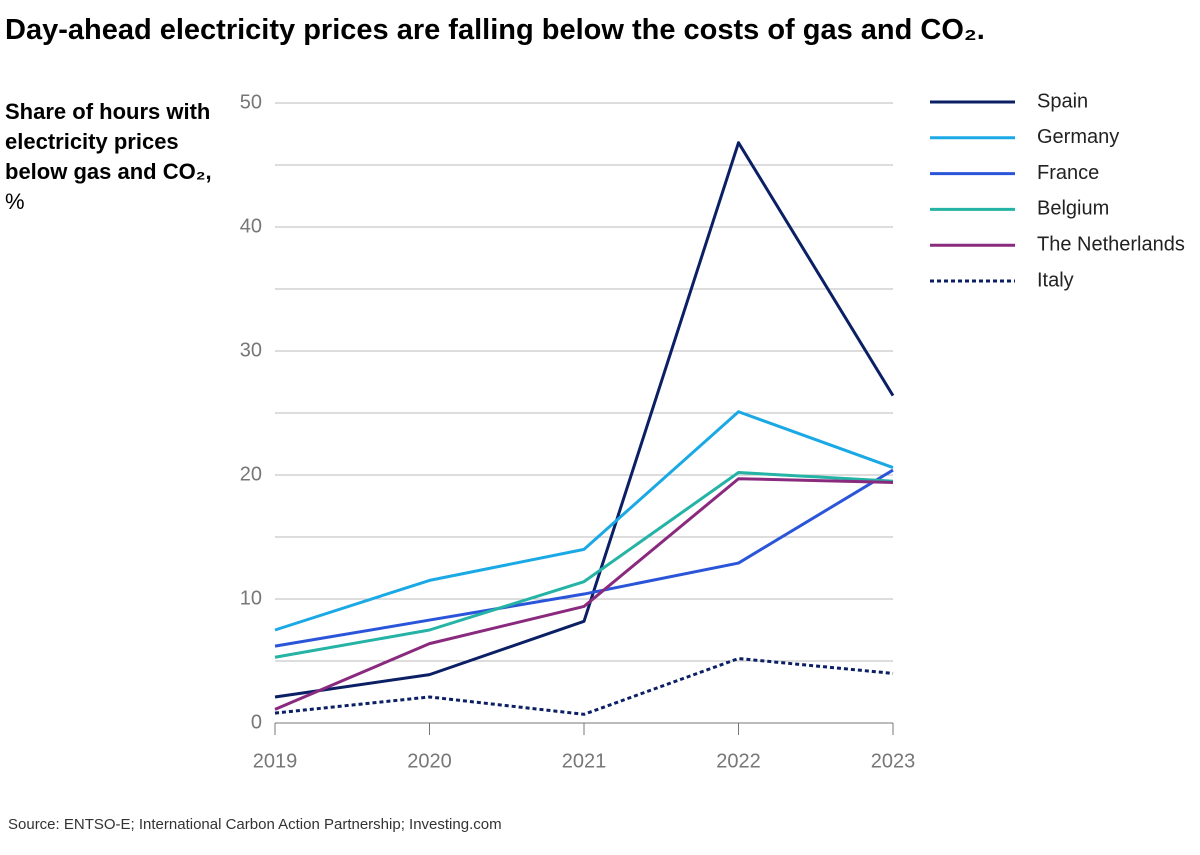 This screenshot has height=855, width=1200. I want to click on legend-label: Spain, so click(1062, 101).